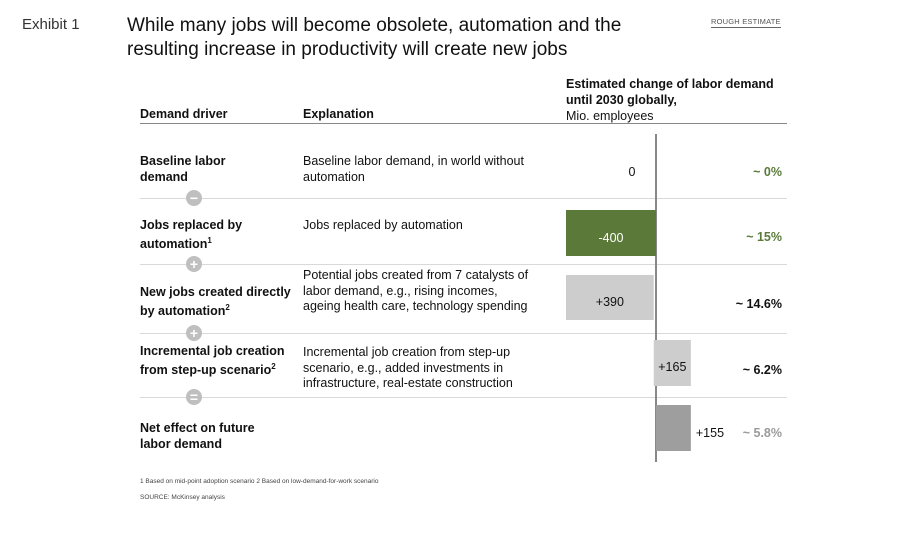 Image resolution: width=902 pixels, height=534 pixels. Describe the element at coordinates (710, 433) in the screenshot. I see `value-label-4: +155` at that location.